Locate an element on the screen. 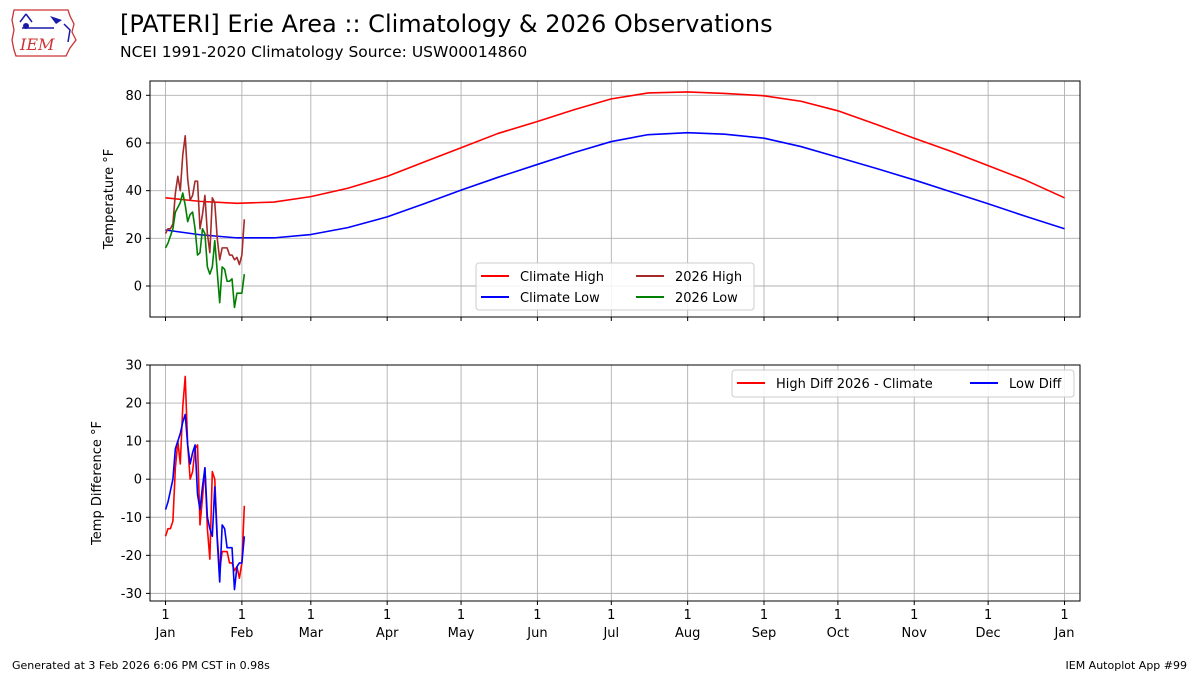 This screenshot has height=675, width=1200. legend: High Diff 2026 - Climate Low Diff is located at coordinates (903, 383).